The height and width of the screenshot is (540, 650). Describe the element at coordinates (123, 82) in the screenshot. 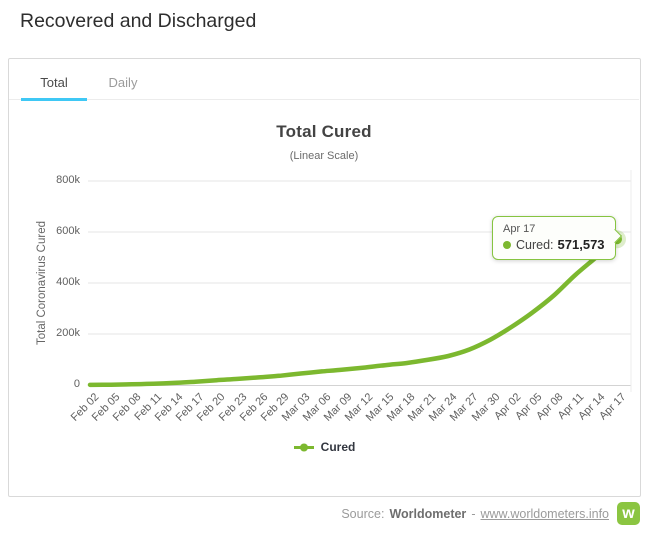

I see `tab-daily: Daily` at that location.